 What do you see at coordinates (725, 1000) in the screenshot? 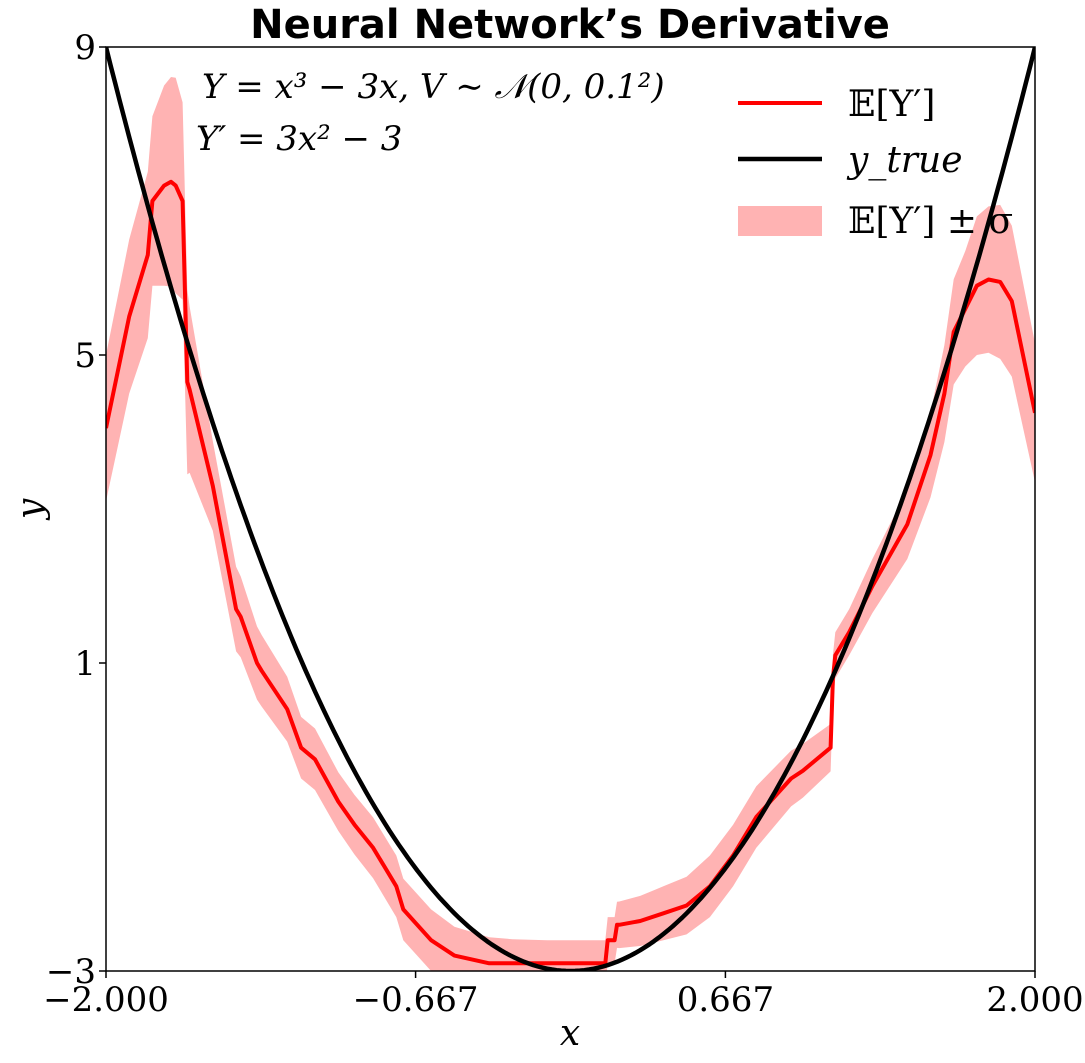
I see `x-tick-label: 0.667` at bounding box center [725, 1000].